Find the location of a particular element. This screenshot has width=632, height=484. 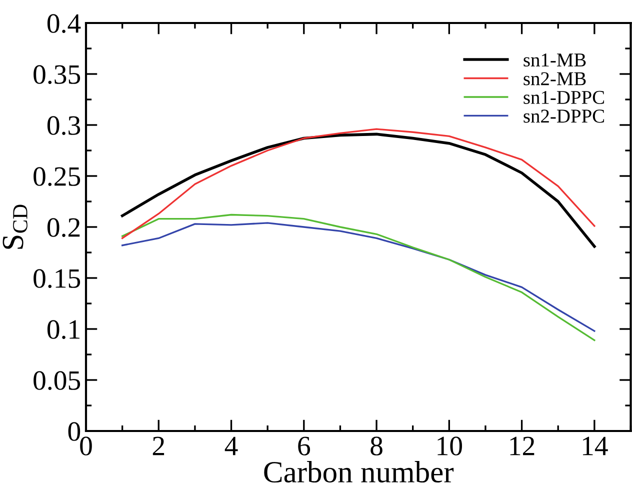

y-tick-label: 0.25 is located at coordinates (57, 176).